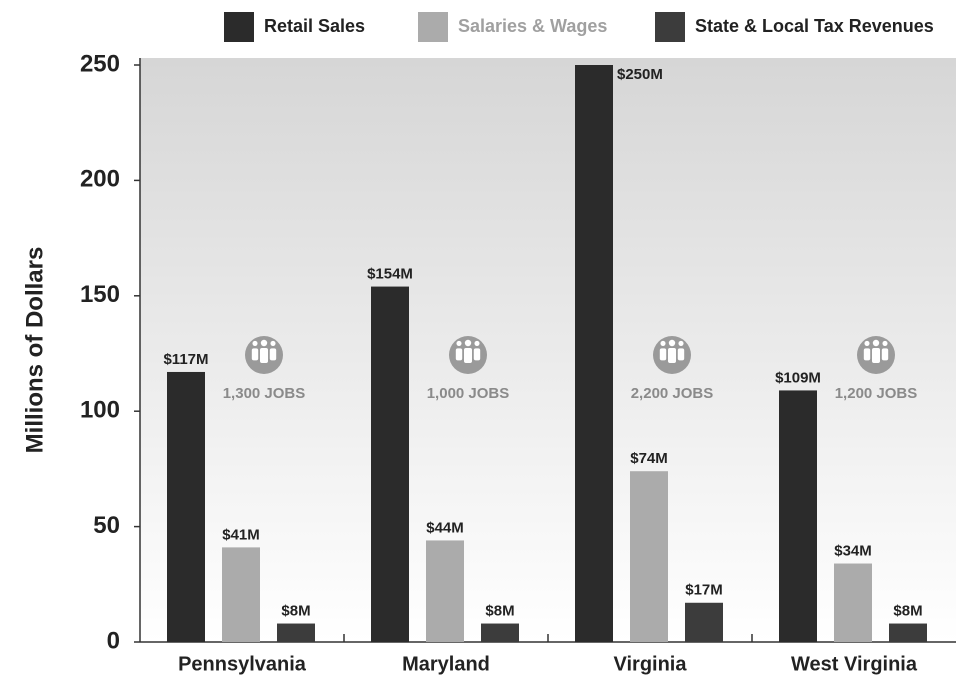  I want to click on legend-label: Salaries & Wages, so click(532, 26).